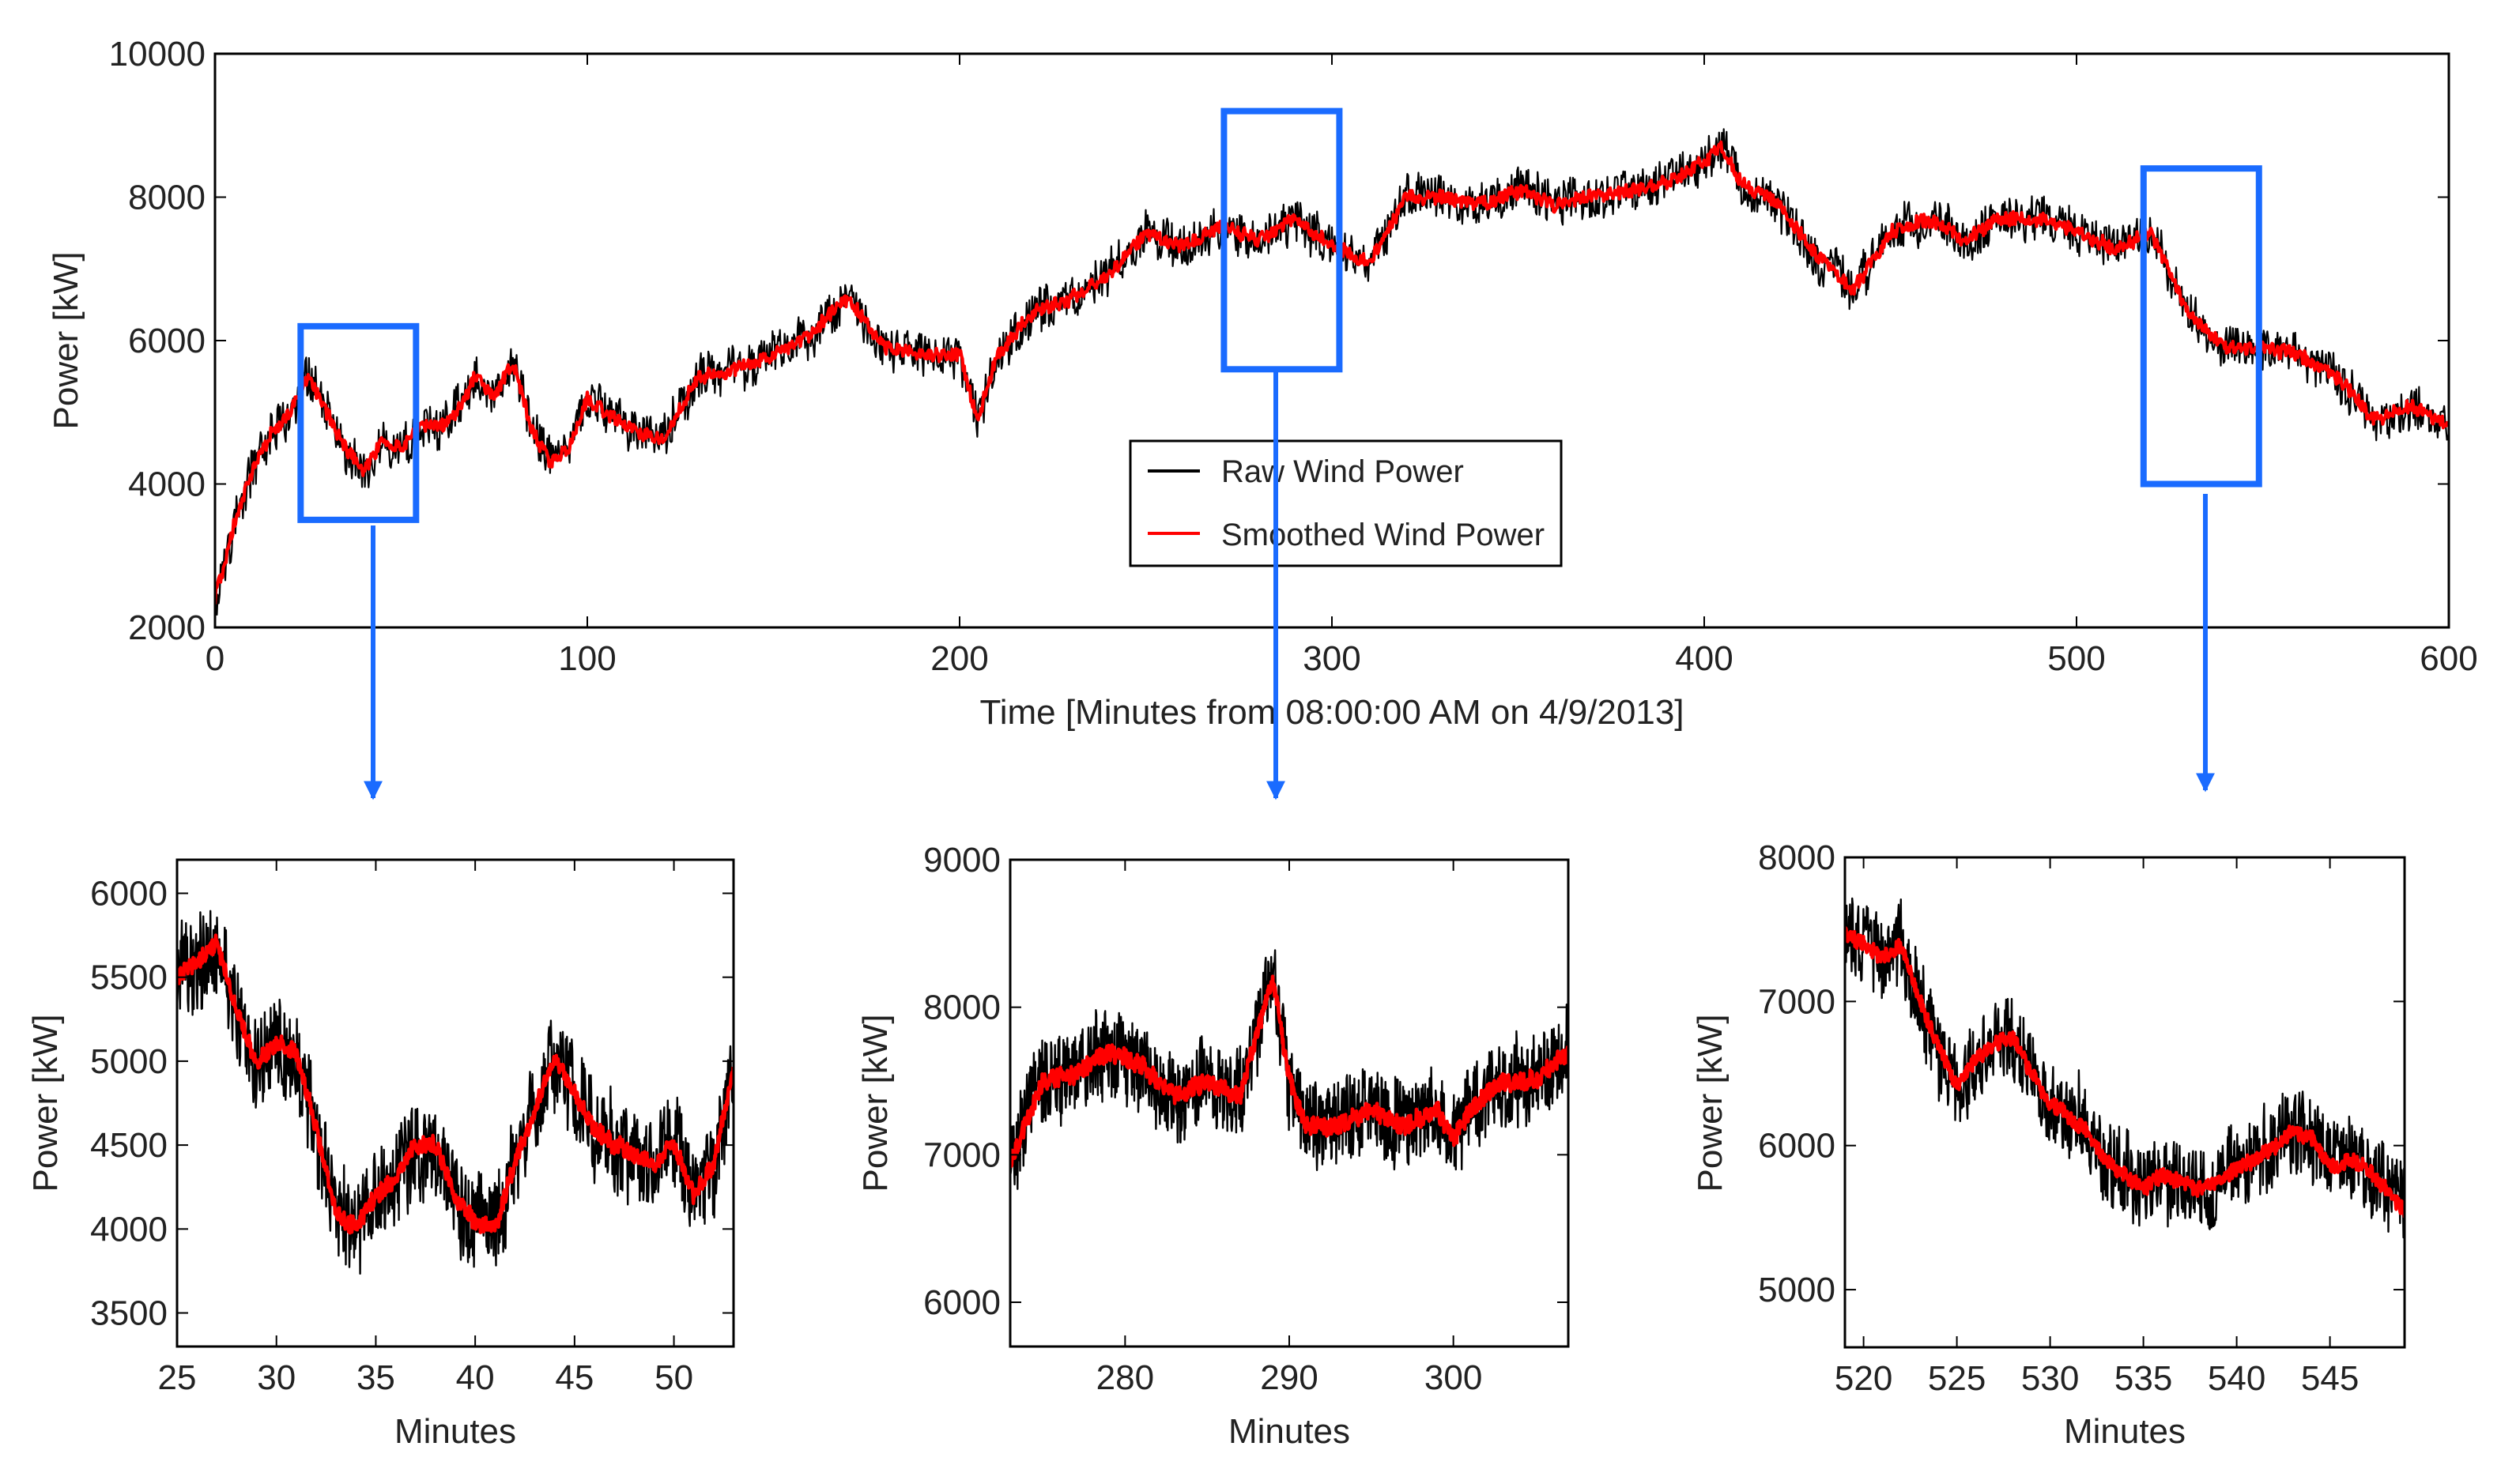 Image resolution: width=2501 pixels, height=1484 pixels. Describe the element at coordinates (167, 341) in the screenshot. I see `main-y-tick-label: 6000` at that location.